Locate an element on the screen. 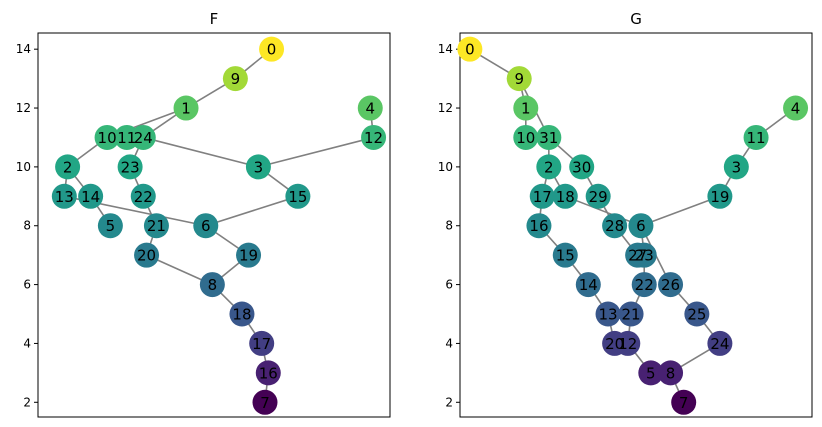 This screenshot has width=822, height=427. node-label: 23 is located at coordinates (644, 256).